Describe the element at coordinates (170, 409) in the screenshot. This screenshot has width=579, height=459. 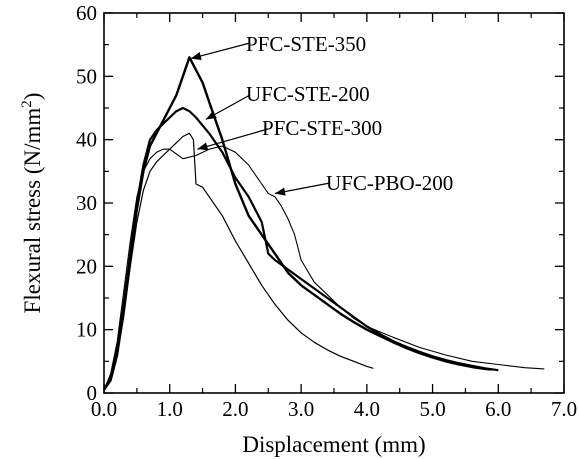
I see `x-tick-label: 1.0` at that location.